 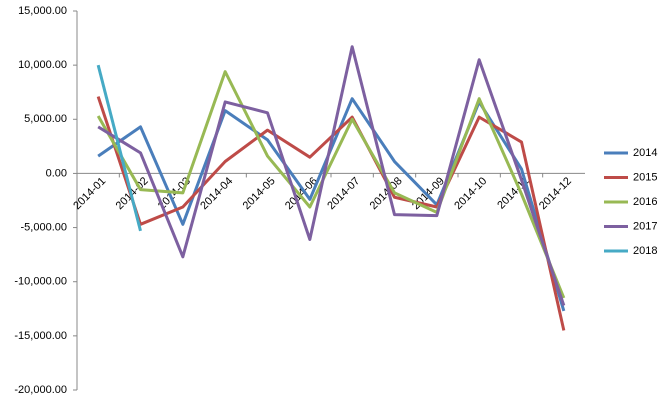 What do you see at coordinates (42, 11) in the screenshot?
I see `y-tick-label: 15,000.00` at bounding box center [42, 11].